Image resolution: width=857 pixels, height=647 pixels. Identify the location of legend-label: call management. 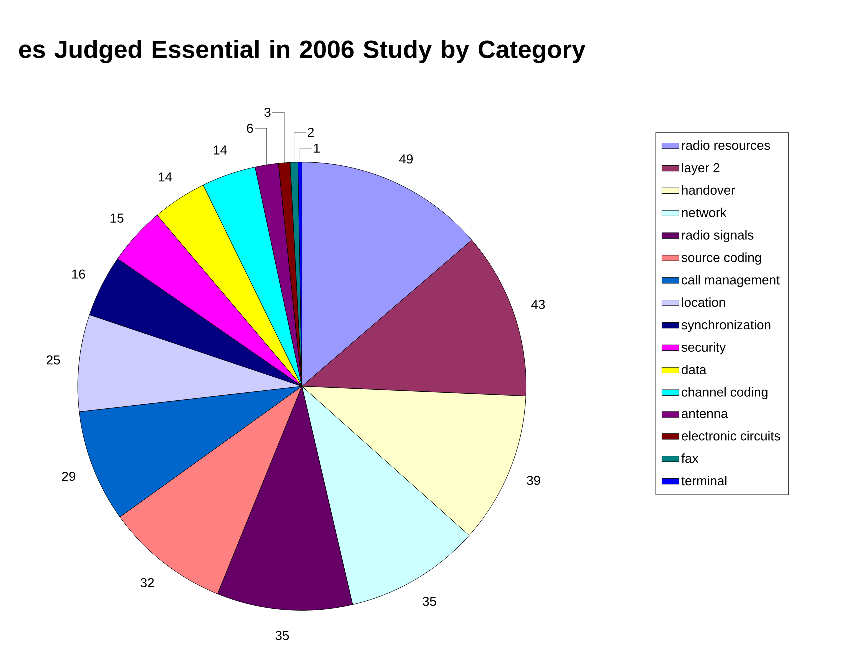
(731, 281).